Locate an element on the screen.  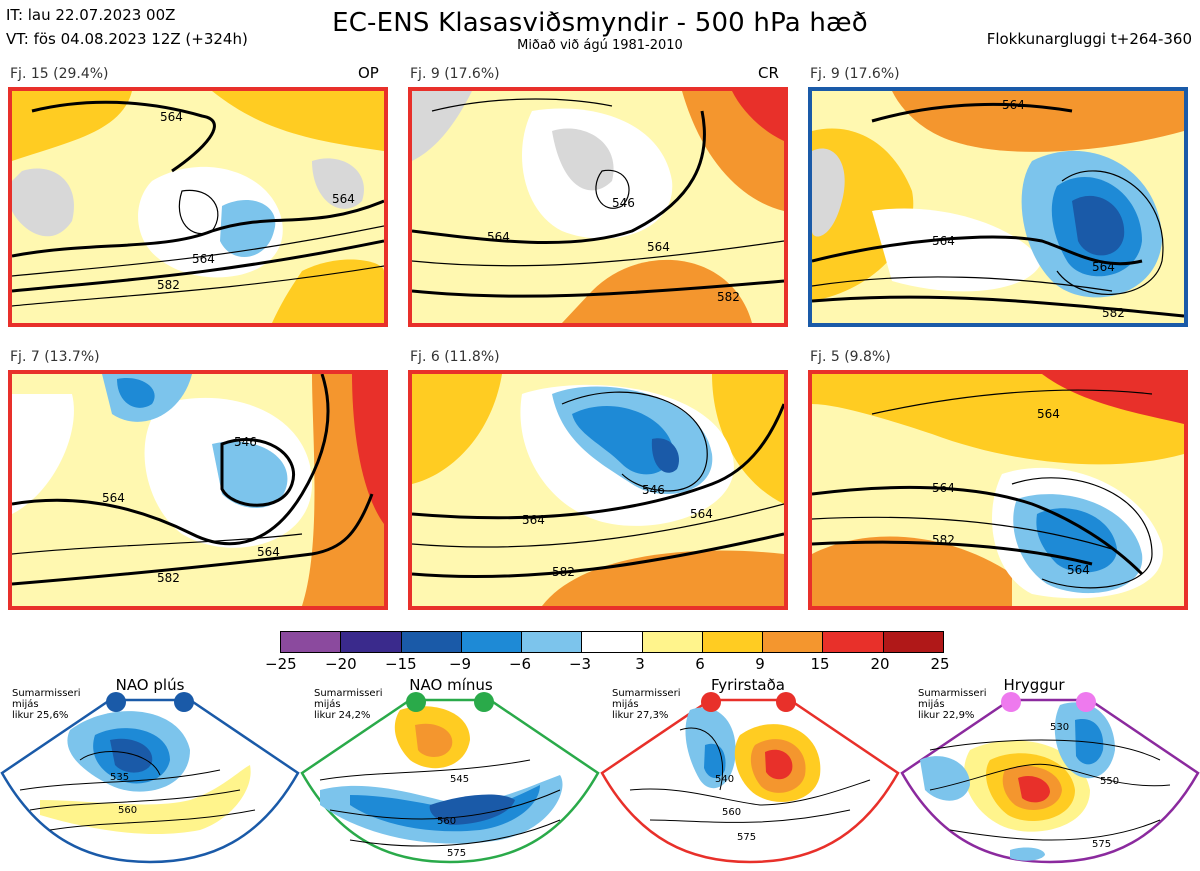
regime-3-title: Fyrirstaða is located at coordinates (748, 685).